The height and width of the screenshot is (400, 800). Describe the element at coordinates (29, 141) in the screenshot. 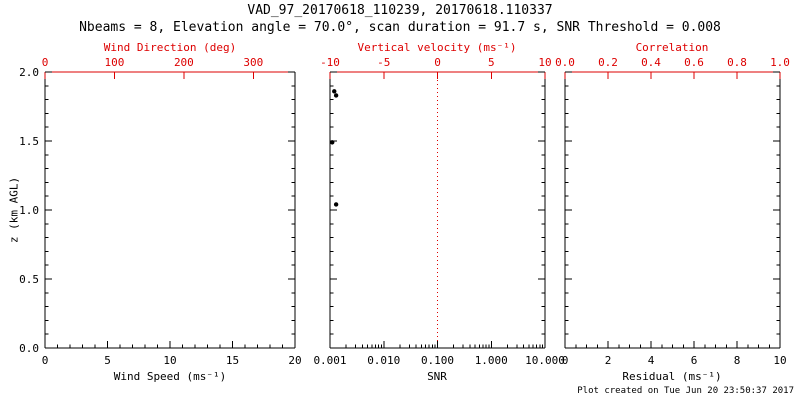

I see `y-tick-label: 1.5` at that location.